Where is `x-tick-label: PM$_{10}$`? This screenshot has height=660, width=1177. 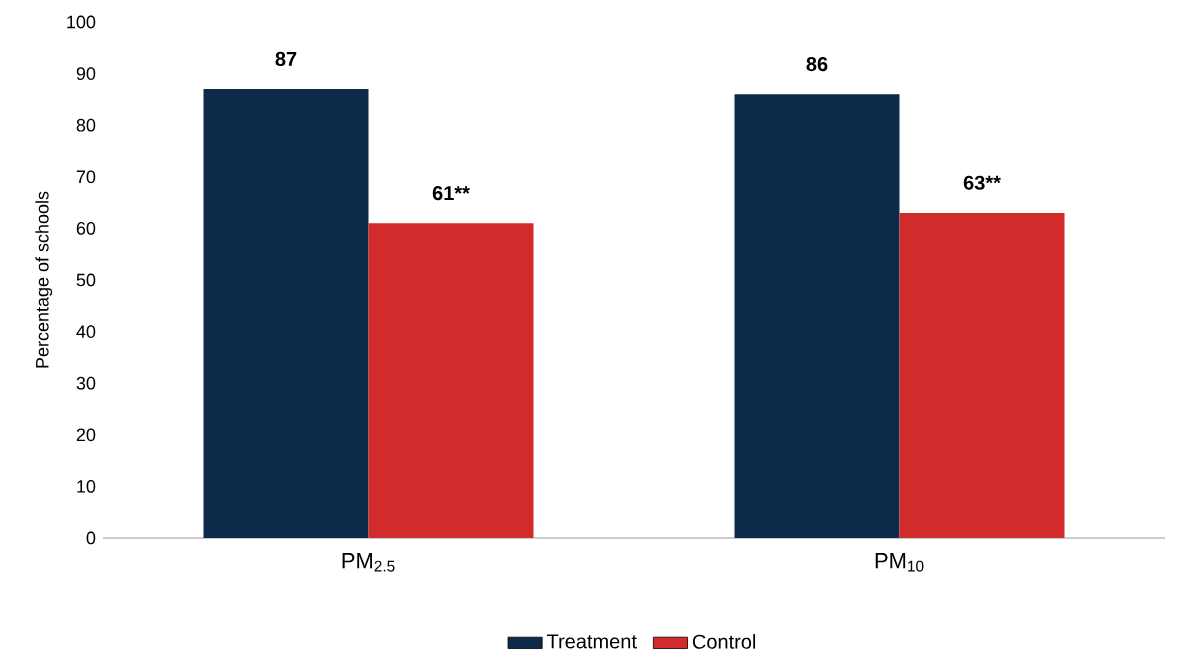
x-tick-label: PM$_{10}$ is located at coordinates (899, 562).